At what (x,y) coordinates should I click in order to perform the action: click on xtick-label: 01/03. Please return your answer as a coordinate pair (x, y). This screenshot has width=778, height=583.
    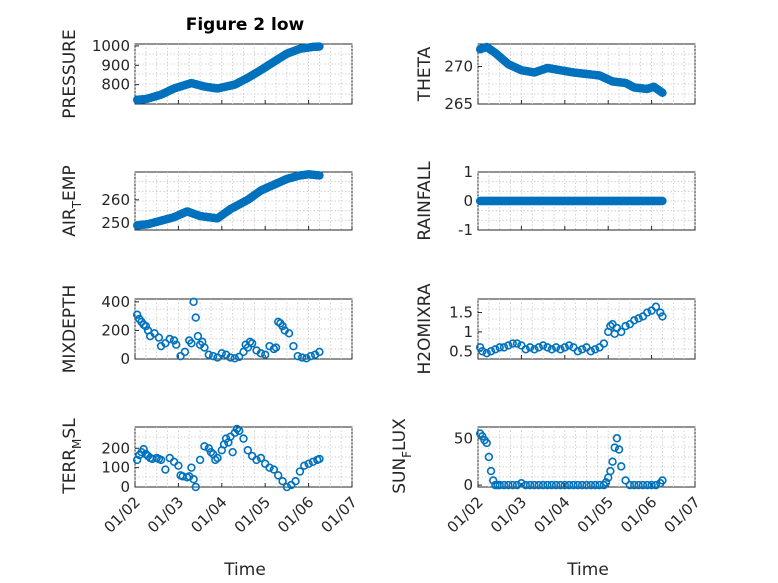
    Looking at the image, I should click on (165, 514).